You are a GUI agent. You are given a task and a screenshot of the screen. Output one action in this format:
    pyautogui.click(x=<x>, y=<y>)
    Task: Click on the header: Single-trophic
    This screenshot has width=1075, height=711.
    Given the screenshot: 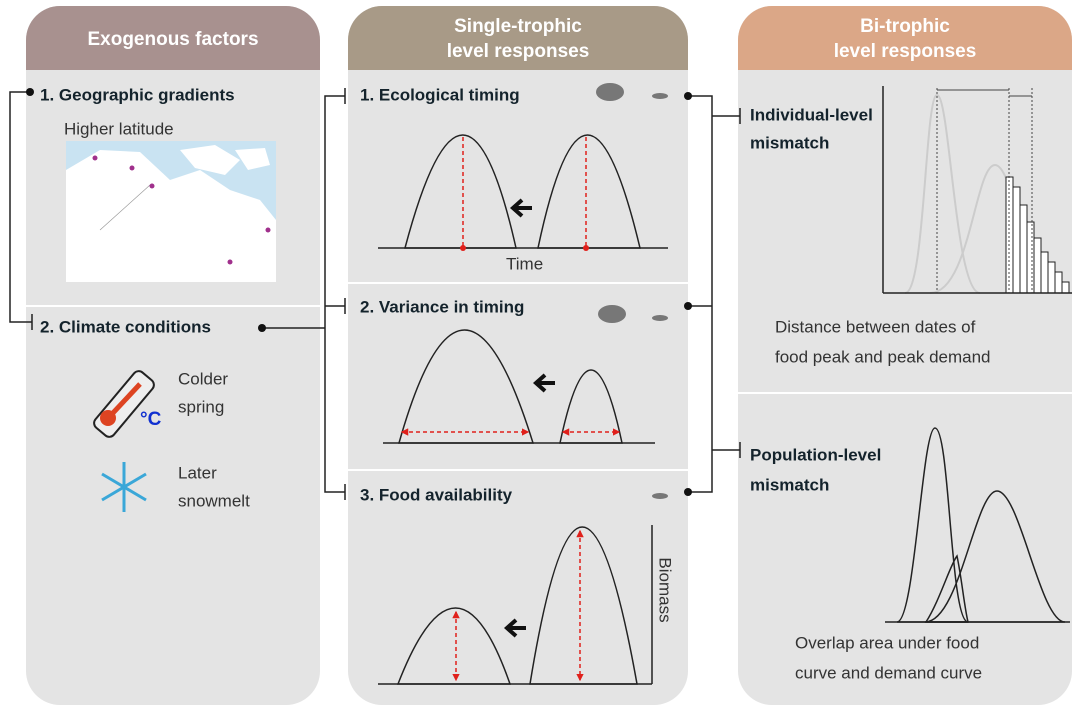 What is the action you would take?
    pyautogui.click(x=518, y=26)
    